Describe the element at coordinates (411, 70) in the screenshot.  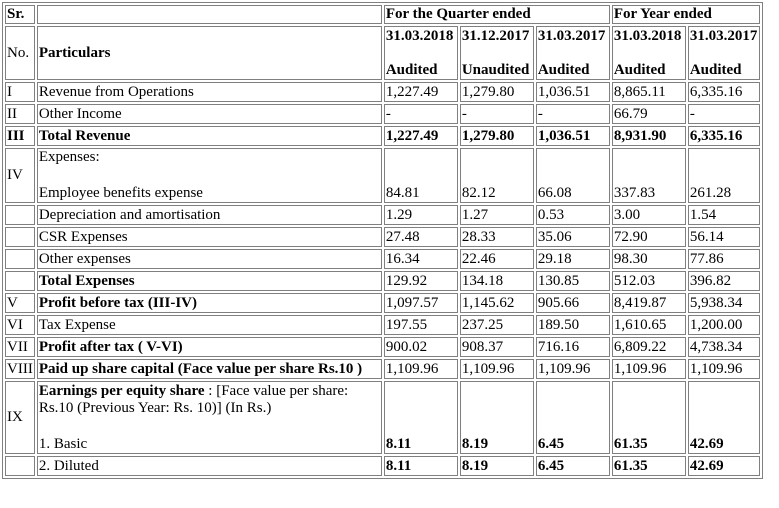
I see `period-status: Audited` at that location.